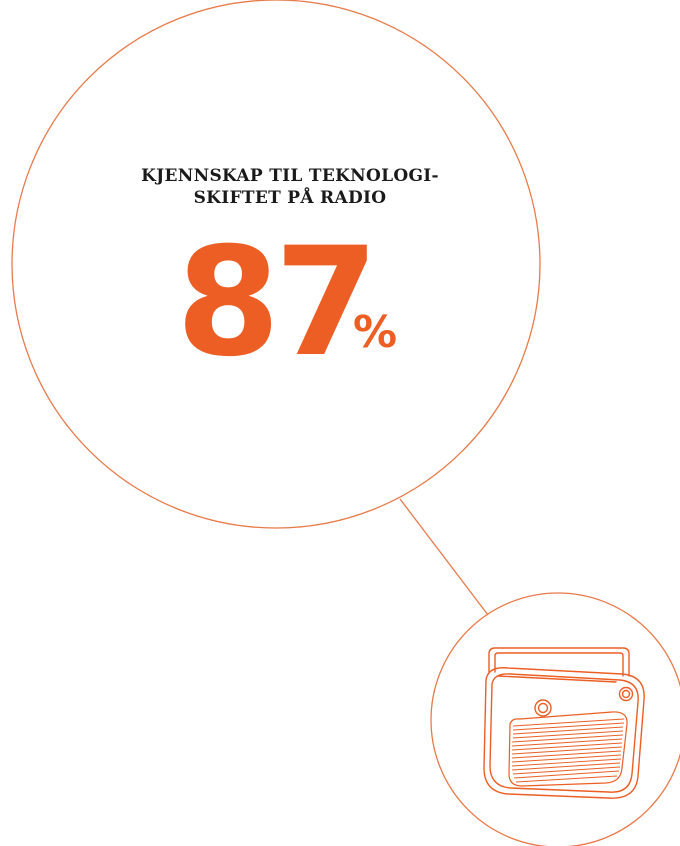 This screenshot has height=846, width=680. What do you see at coordinates (375, 332) in the screenshot?
I see `stat-unit: %` at bounding box center [375, 332].